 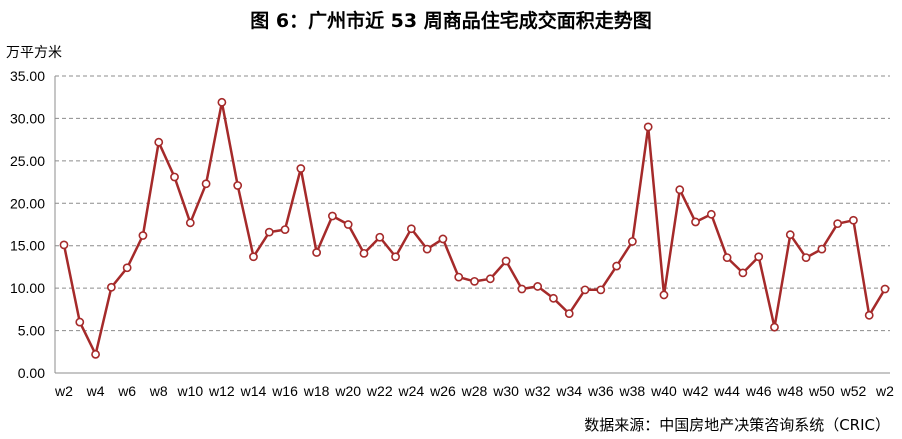 I want to click on x-tick-label: w28, so click(x=474, y=391).